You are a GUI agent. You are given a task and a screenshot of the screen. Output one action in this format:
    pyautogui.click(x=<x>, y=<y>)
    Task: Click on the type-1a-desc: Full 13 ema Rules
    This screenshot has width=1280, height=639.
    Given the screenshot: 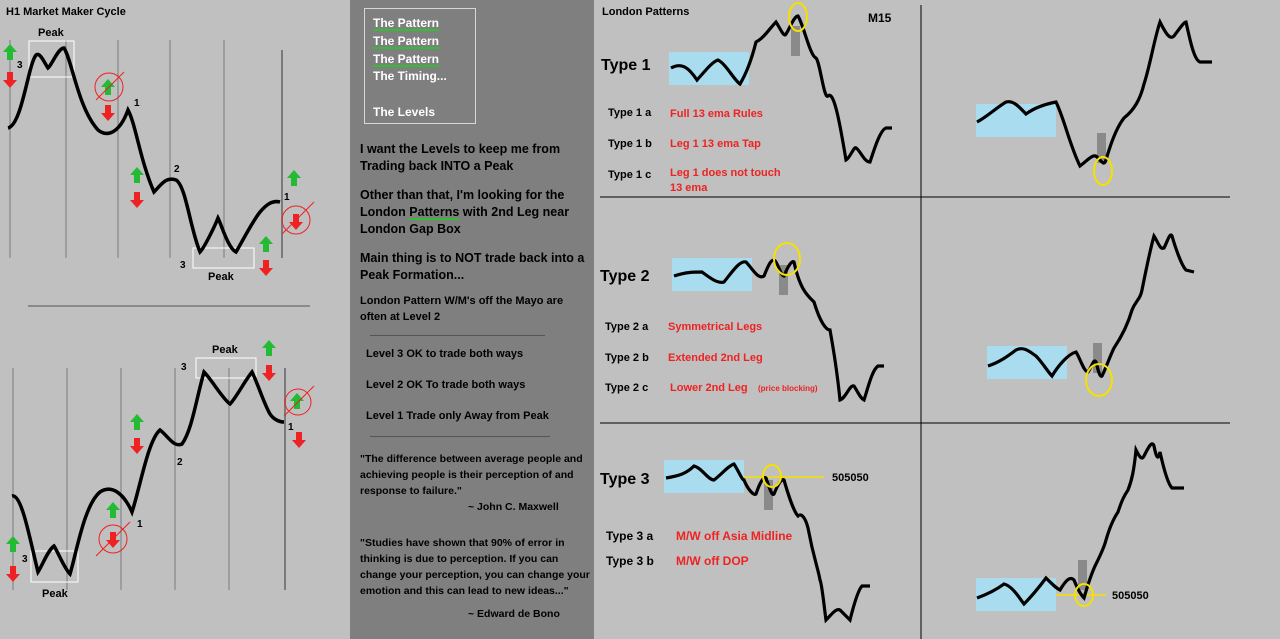 What is the action you would take?
    pyautogui.click(x=716, y=114)
    